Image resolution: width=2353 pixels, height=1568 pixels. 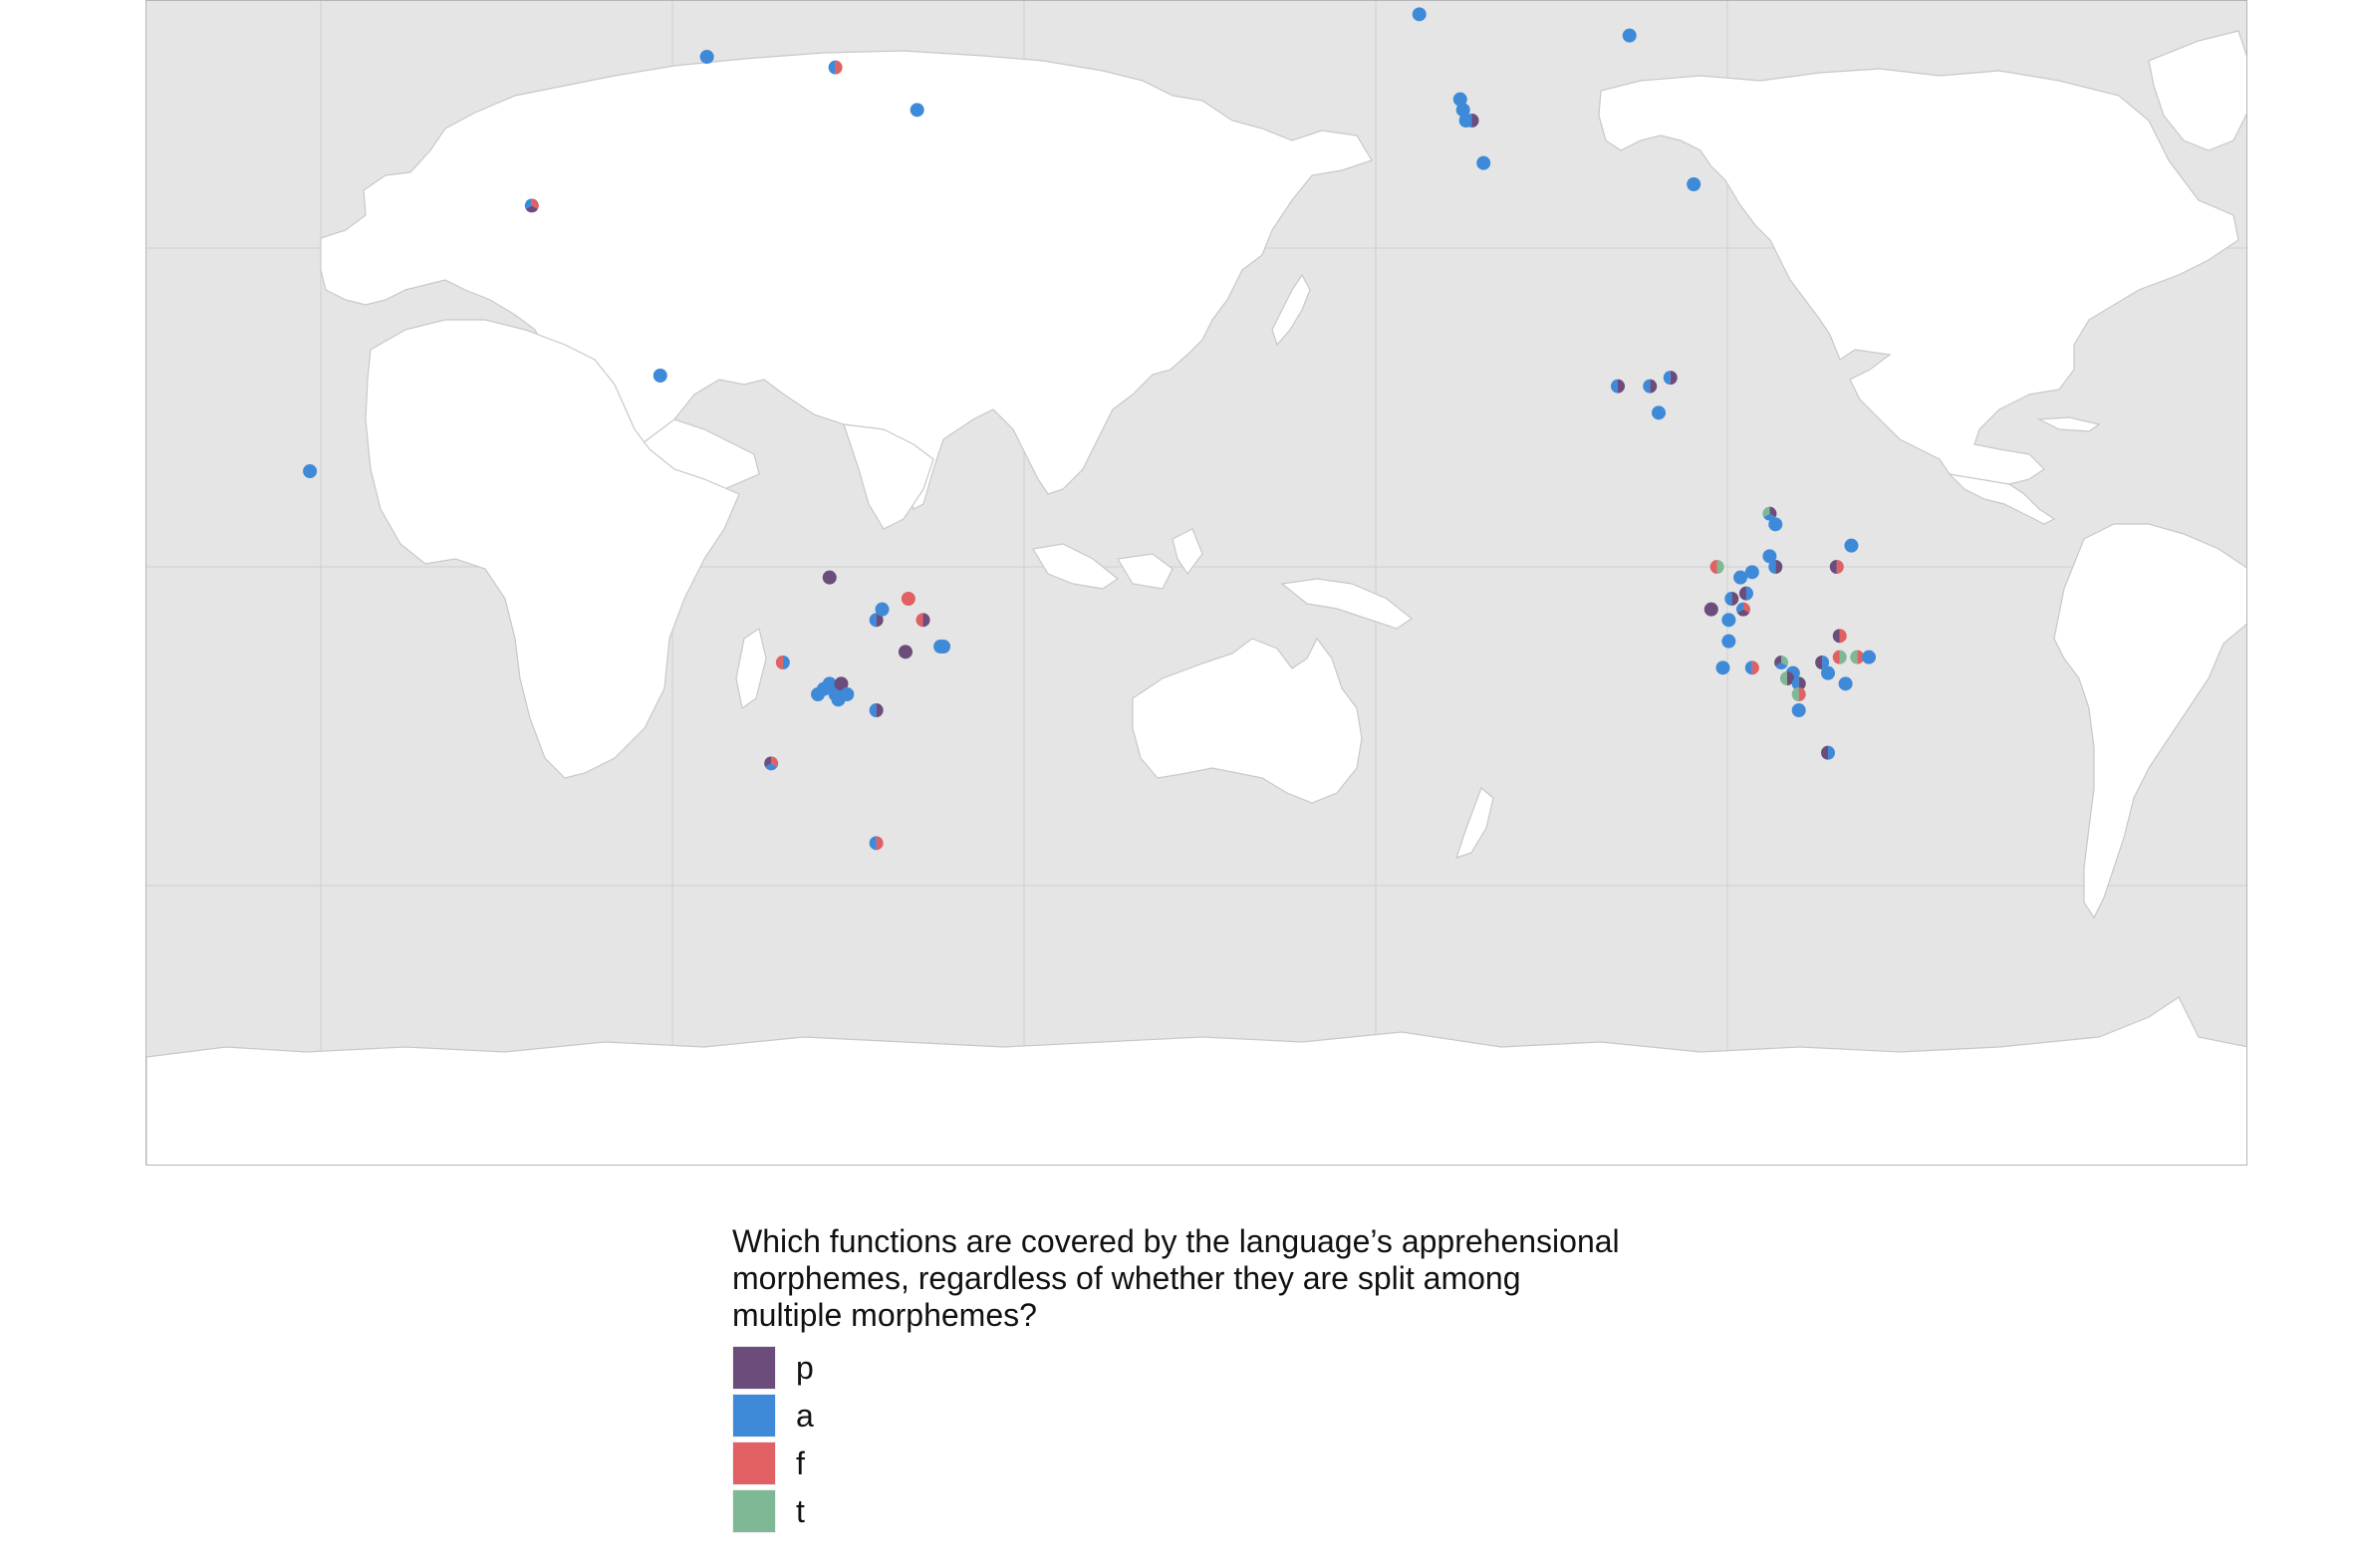 I want to click on central-america-landmass, so click(x=2002, y=499).